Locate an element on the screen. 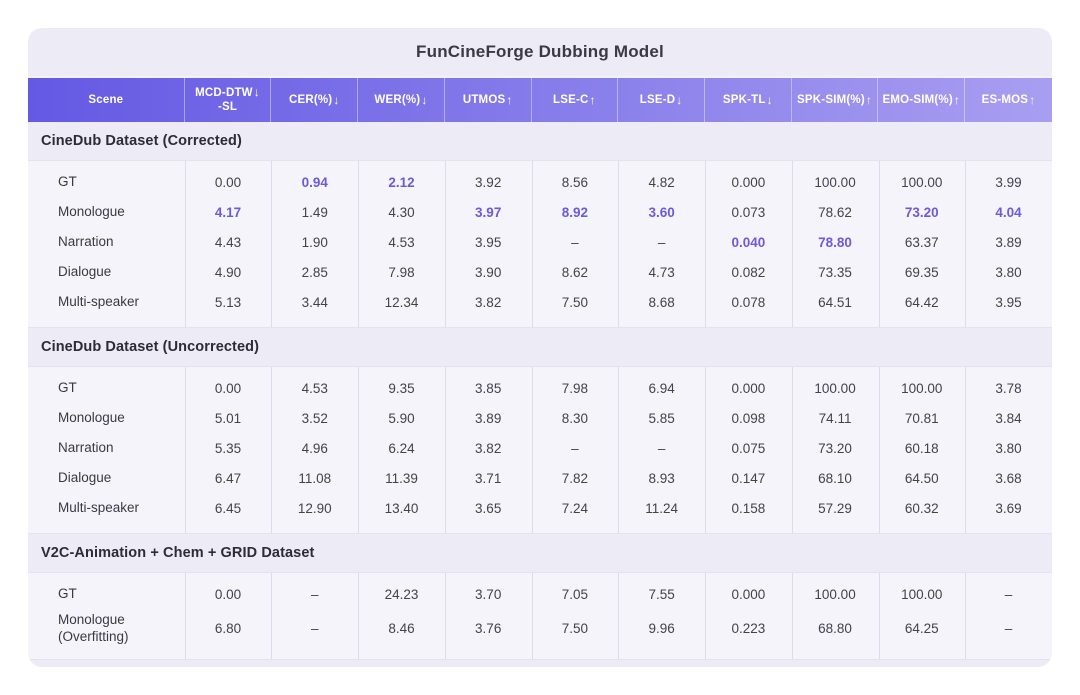  metric-value: 12.34 is located at coordinates (401, 302).